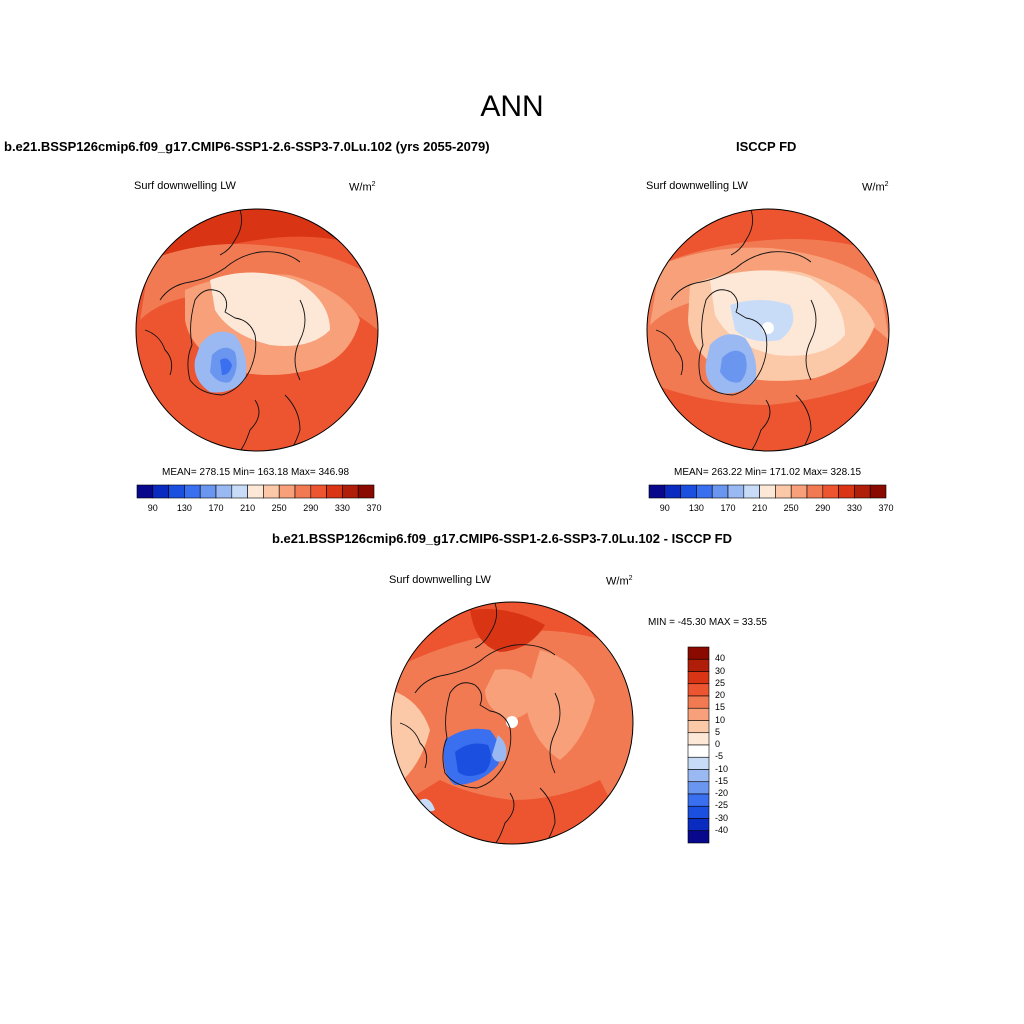 Image resolution: width=1024 pixels, height=1024 pixels. Describe the element at coordinates (722, 829) in the screenshot. I see `colorbar-tick-label: -40` at that location.